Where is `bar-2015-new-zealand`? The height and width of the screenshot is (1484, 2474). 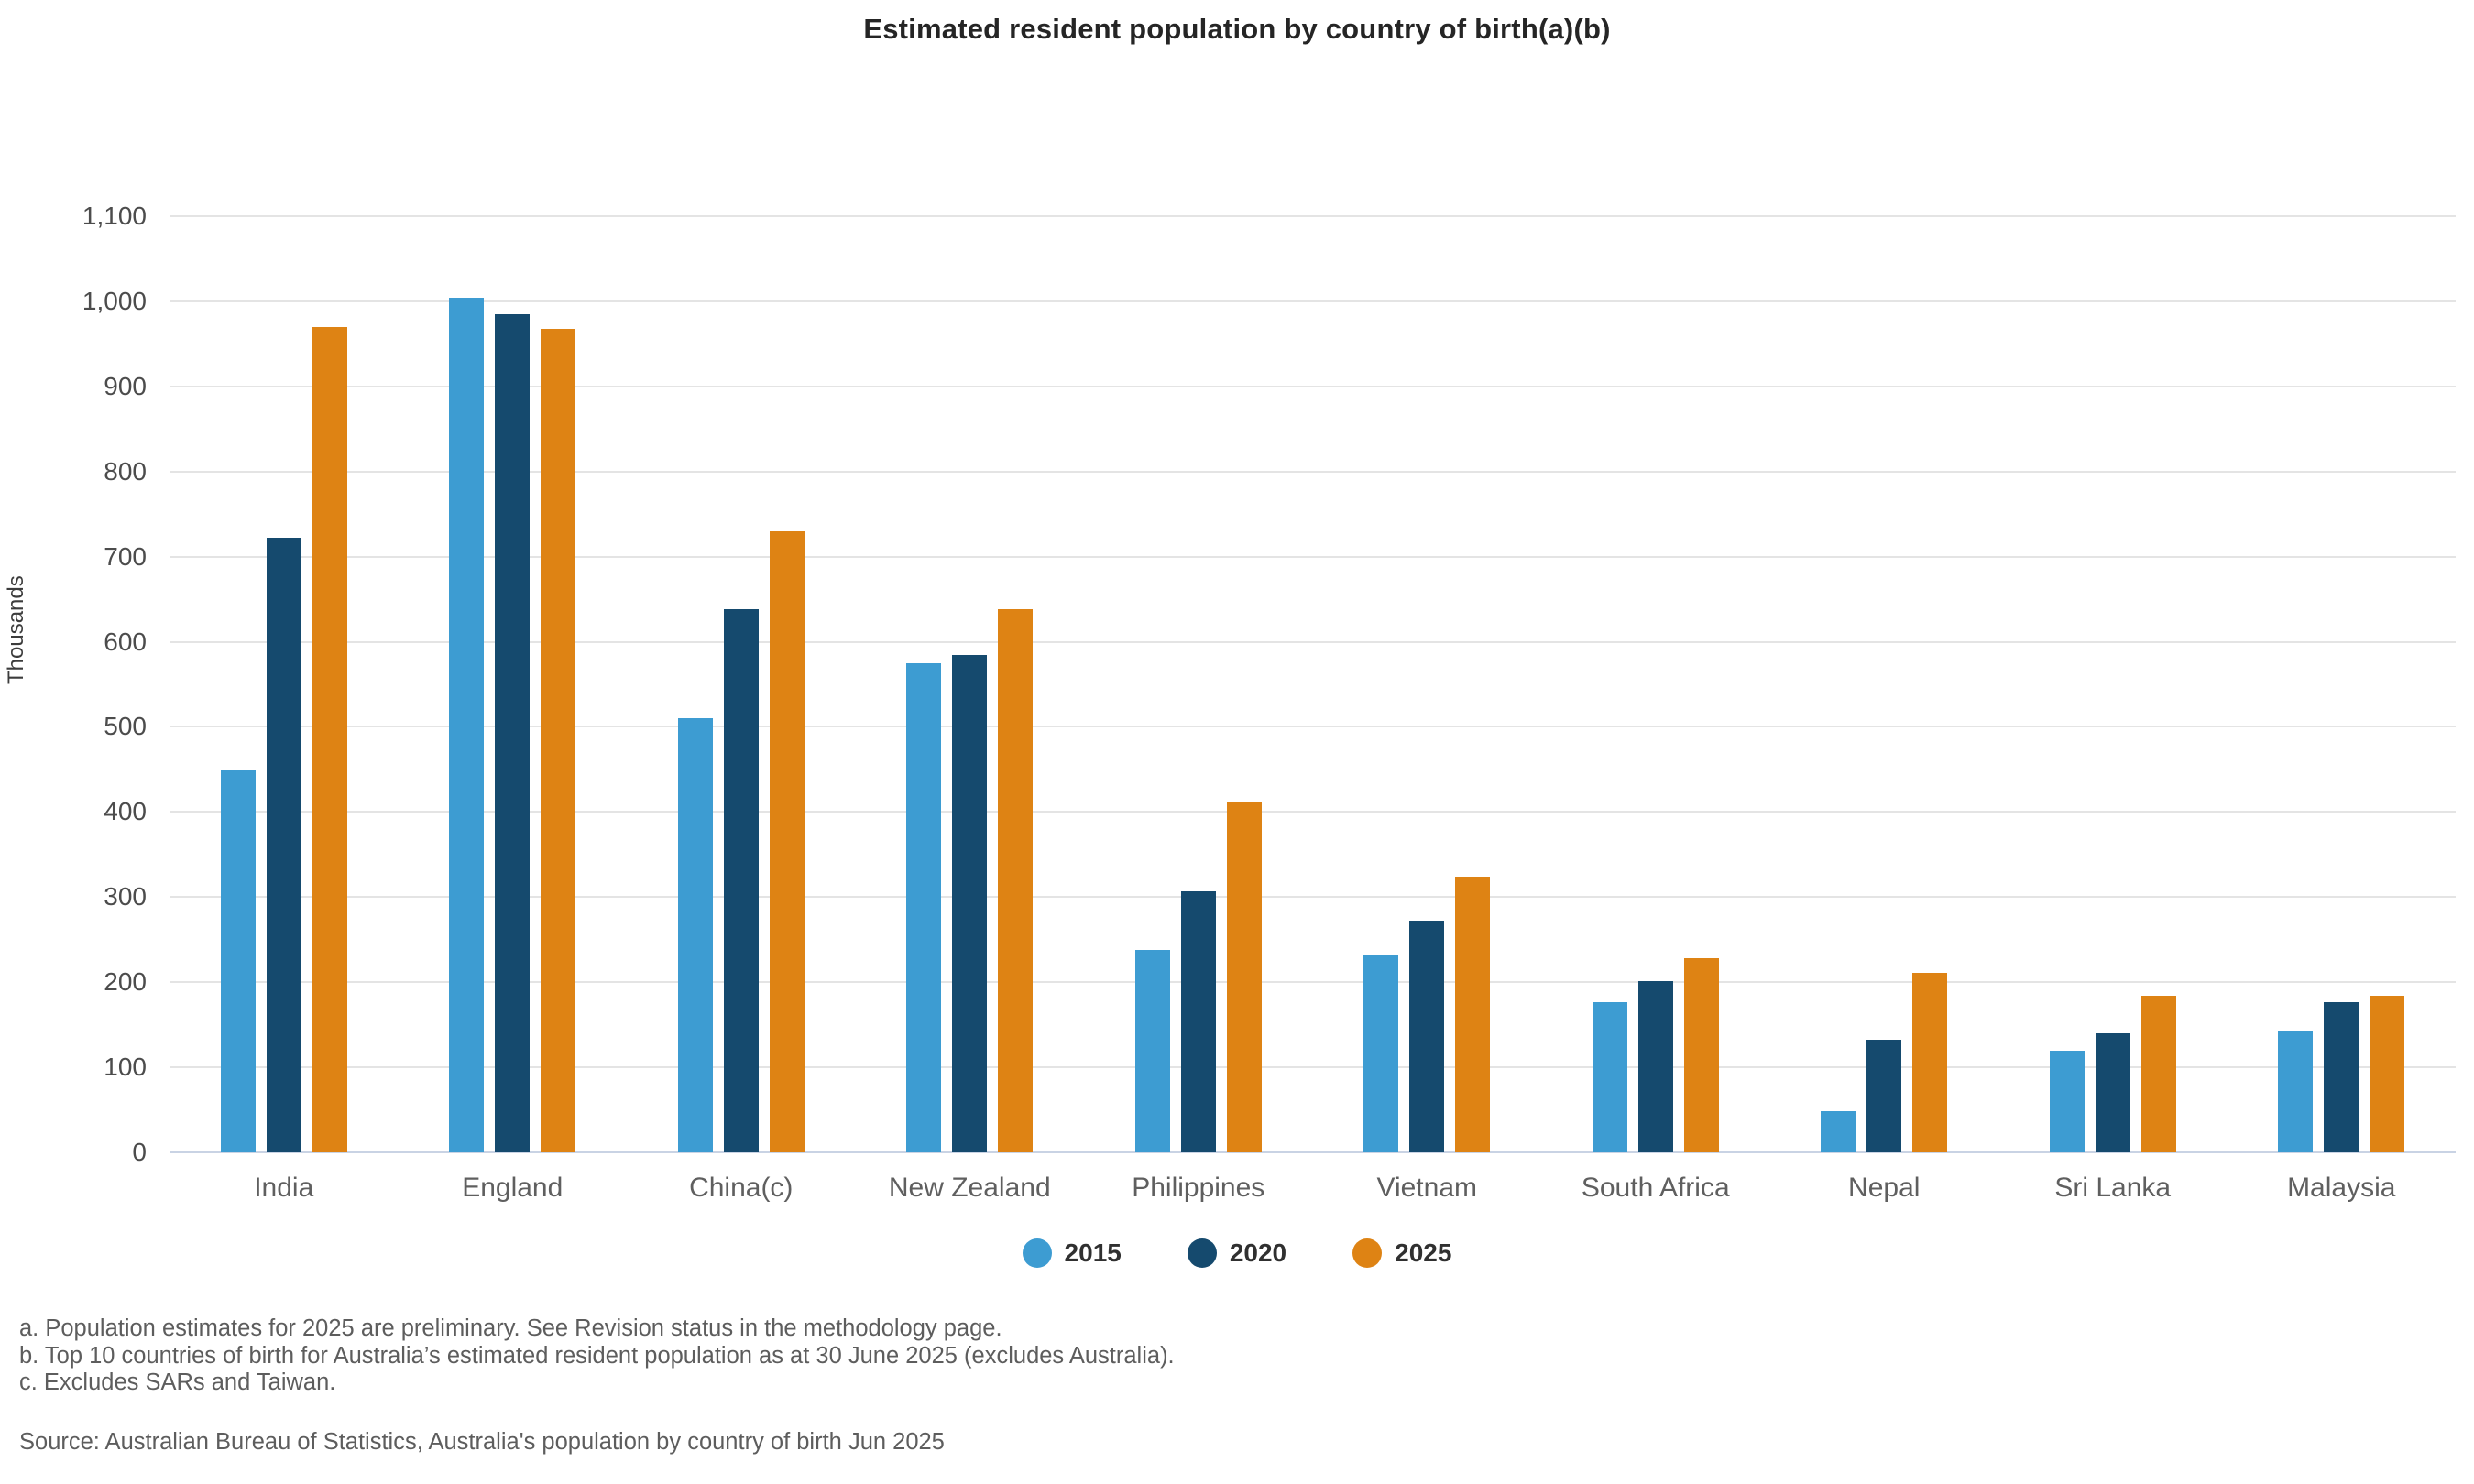 bar-2015-new-zealand is located at coordinates (924, 907).